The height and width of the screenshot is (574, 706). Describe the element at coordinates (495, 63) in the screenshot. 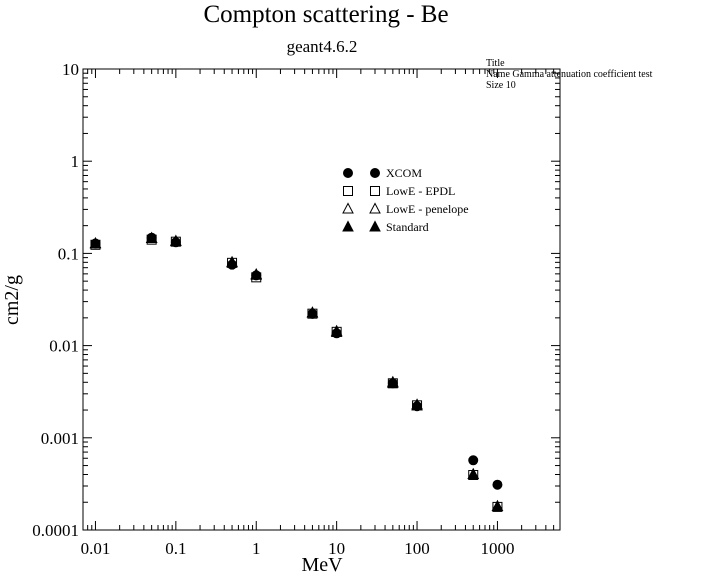

I see `note-line: Title` at that location.